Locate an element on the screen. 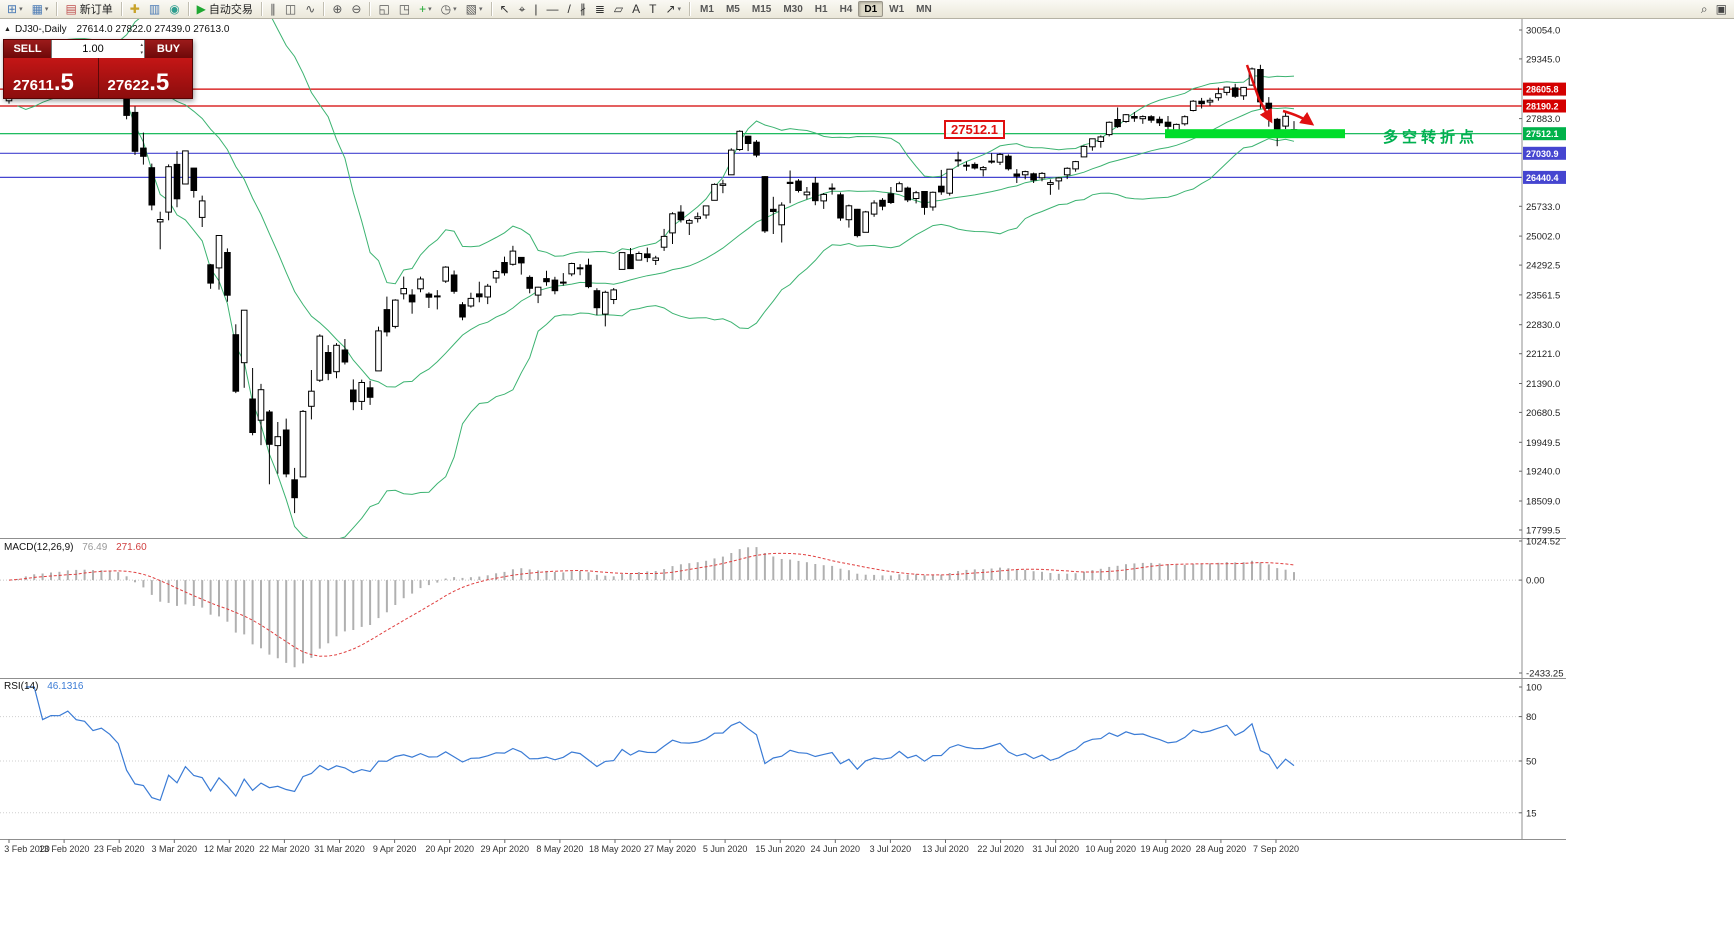 This screenshot has height=942, width=1734. sell-button: SELL is located at coordinates (27, 49).